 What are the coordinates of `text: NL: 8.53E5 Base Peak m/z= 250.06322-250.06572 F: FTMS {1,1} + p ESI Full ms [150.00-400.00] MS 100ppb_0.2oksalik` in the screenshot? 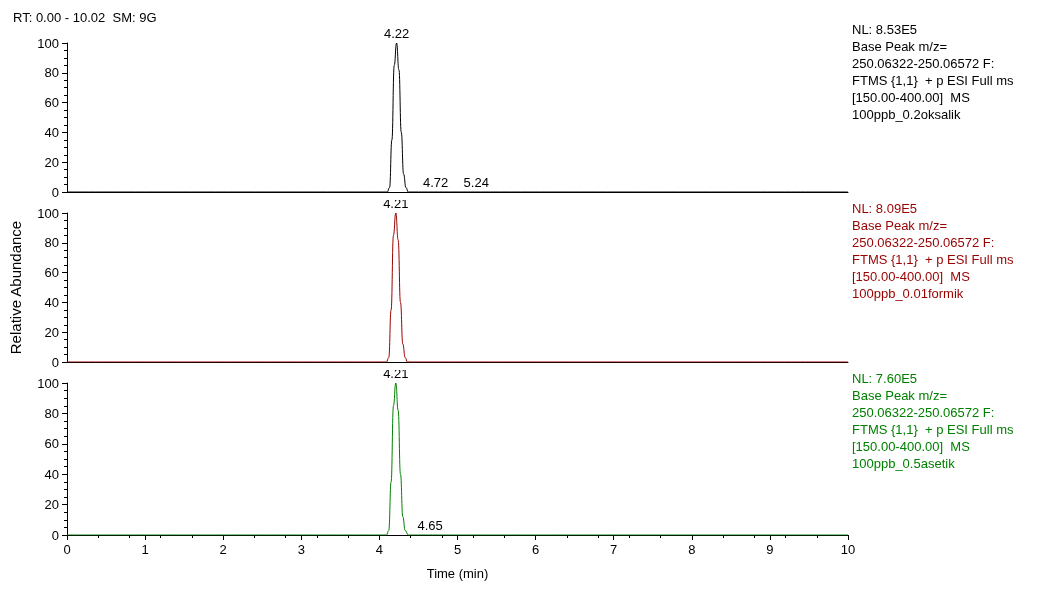 It's located at (933, 72).